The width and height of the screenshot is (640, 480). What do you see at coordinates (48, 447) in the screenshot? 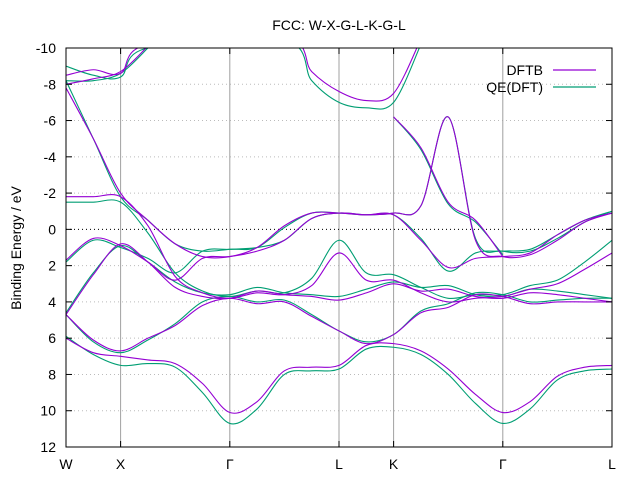
I see `y-tick-label: 12` at bounding box center [48, 447].